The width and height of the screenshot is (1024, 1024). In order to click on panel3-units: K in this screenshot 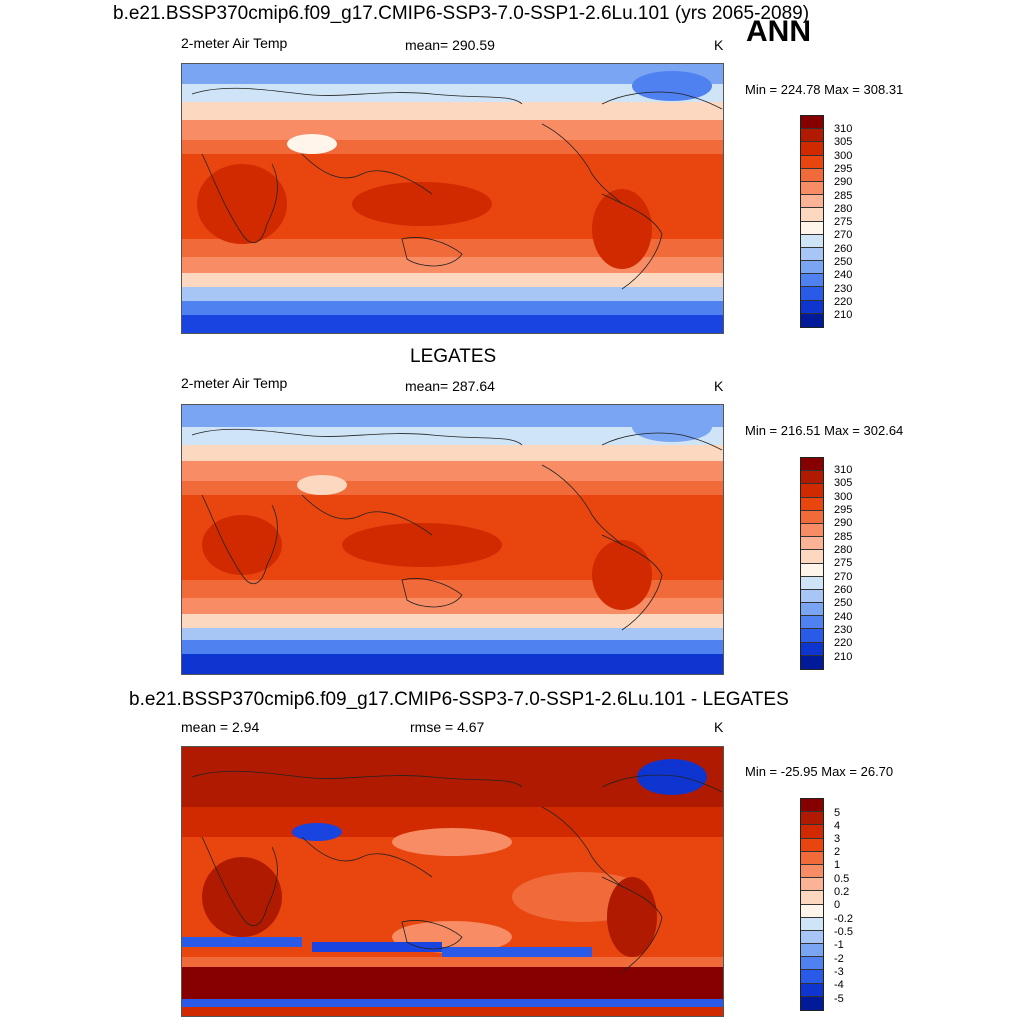, I will do `click(719, 727)`.